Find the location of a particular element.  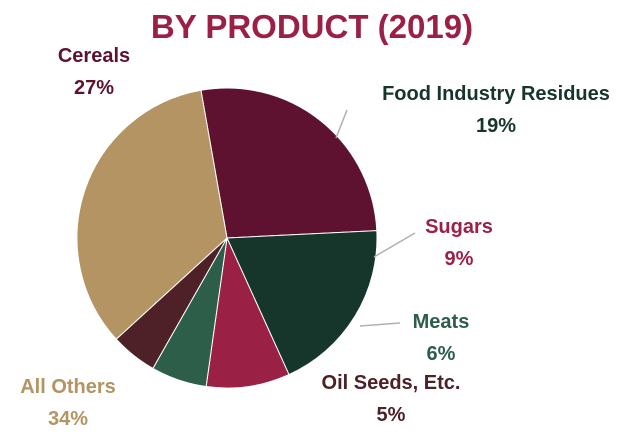

slice-label-cereals: Cereals is located at coordinates (94, 56).